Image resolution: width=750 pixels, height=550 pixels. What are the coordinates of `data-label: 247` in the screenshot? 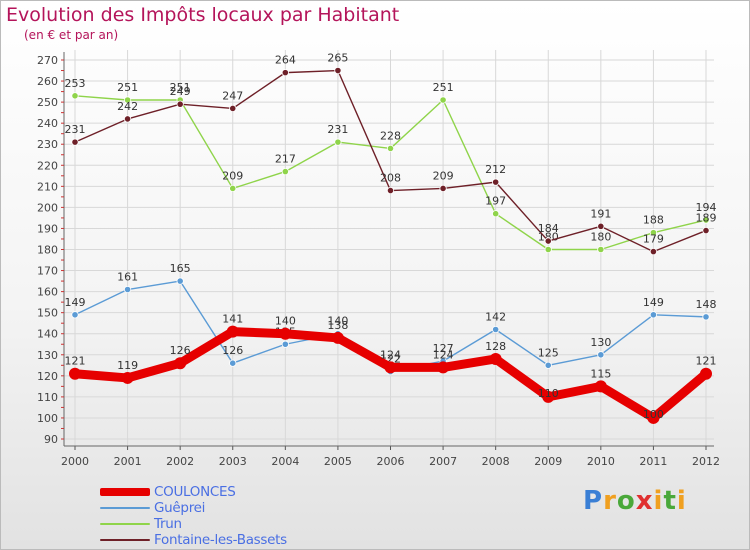 It's located at (232, 95).